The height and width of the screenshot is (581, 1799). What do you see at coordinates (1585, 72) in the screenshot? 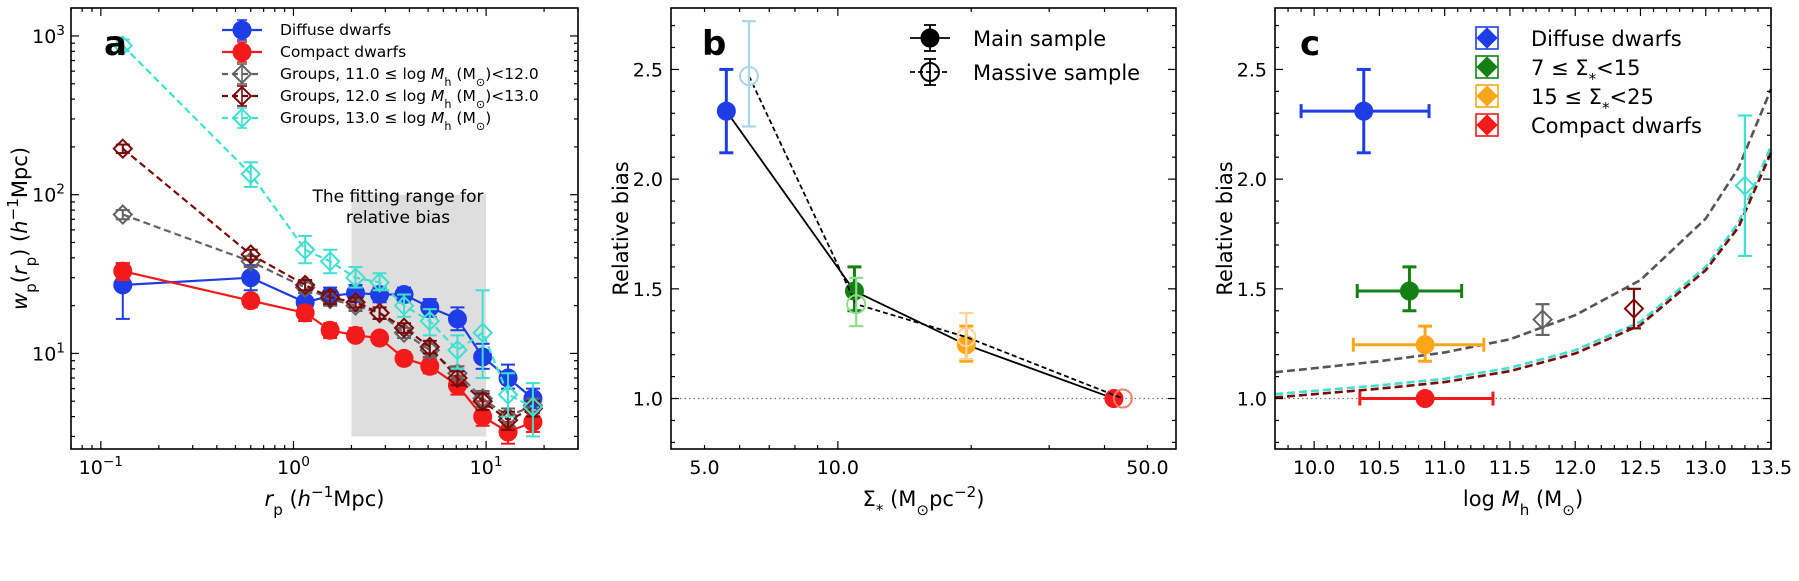
I see `legend-label: 7 ≤ Σ*<15` at bounding box center [1585, 72].